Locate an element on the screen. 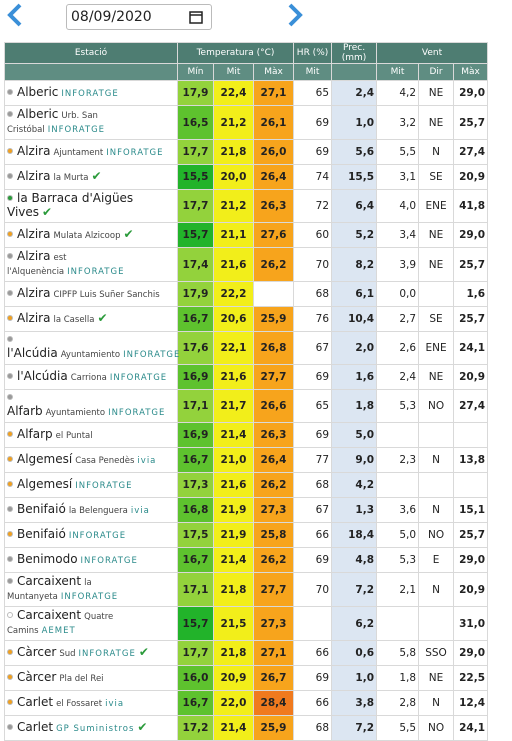 This screenshot has height=741, width=512. value-cell: 21,7 is located at coordinates (233, 406).